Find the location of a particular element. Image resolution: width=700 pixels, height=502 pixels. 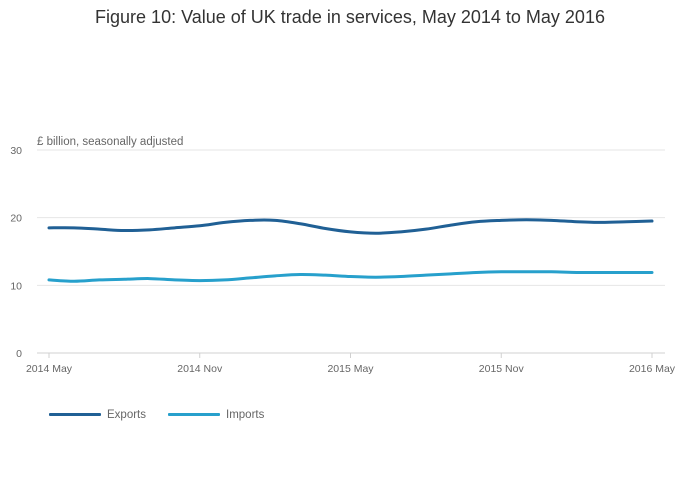

series-line-exports is located at coordinates (350, 226).